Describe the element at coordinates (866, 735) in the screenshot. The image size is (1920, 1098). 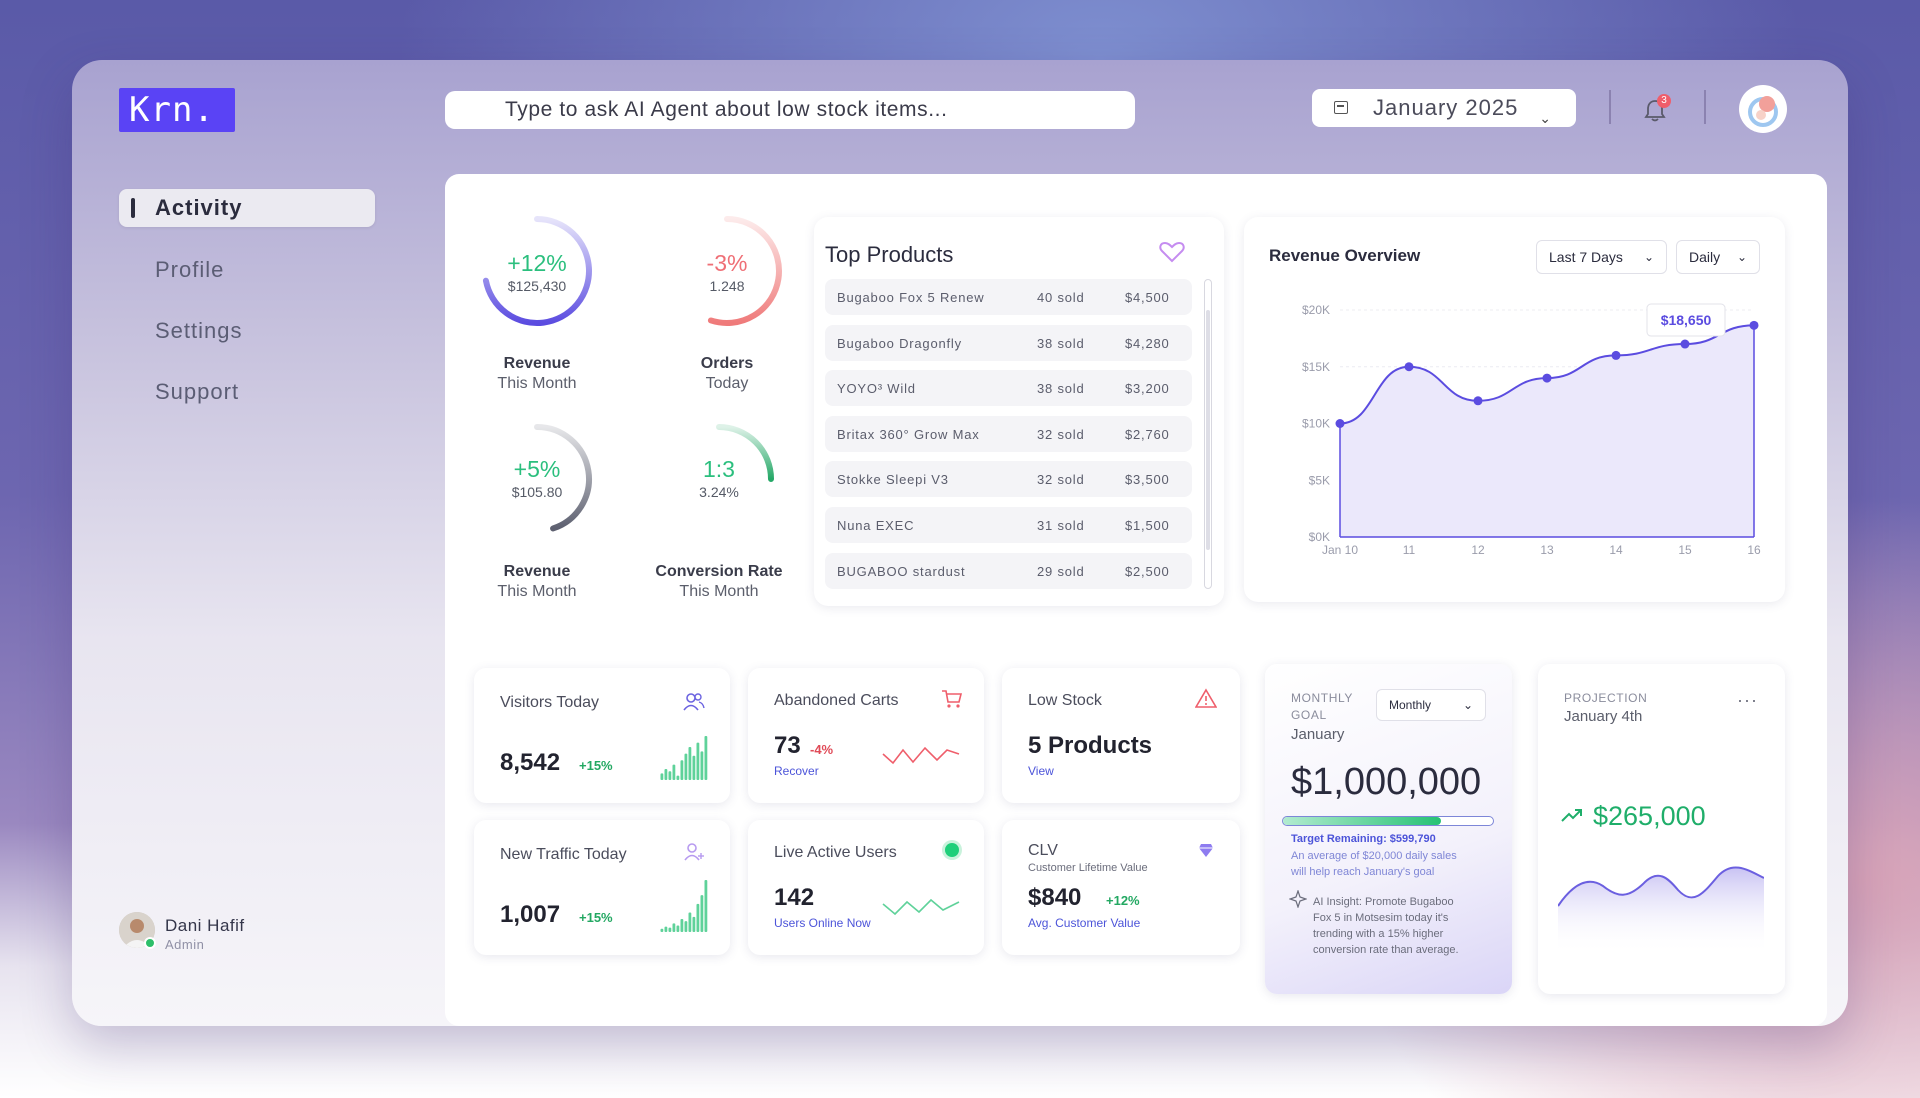
I see `abandoned-carts-card: Abandoned Carts 73 -4% Recover` at that location.